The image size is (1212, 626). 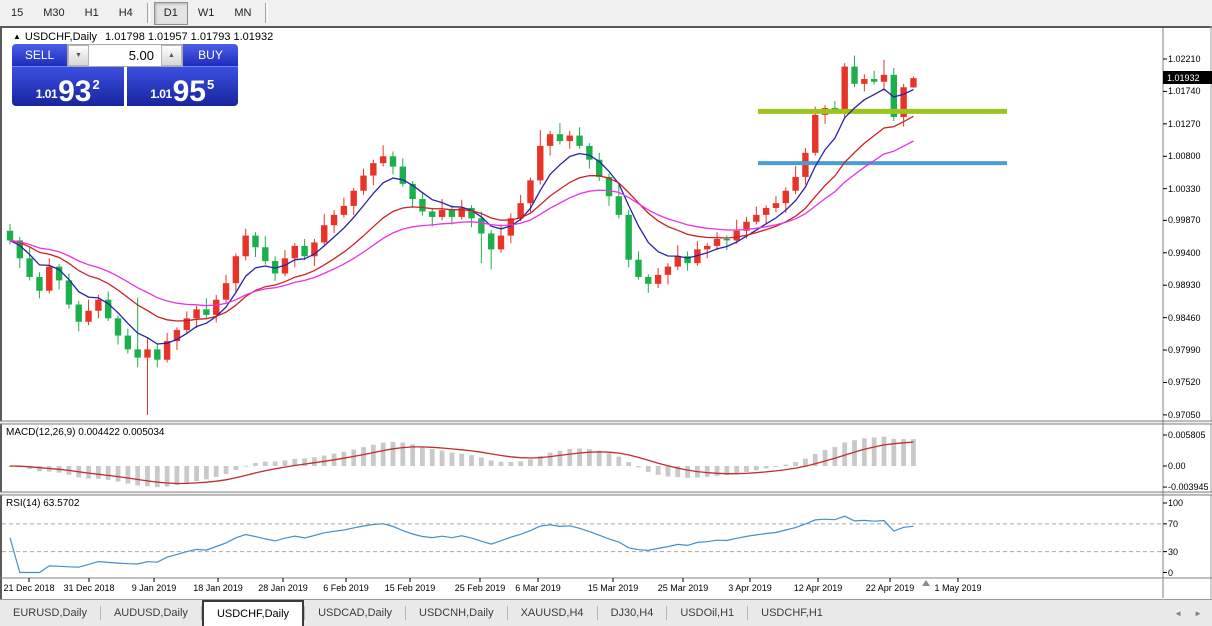 What do you see at coordinates (54, 13) in the screenshot?
I see `timeframe-m30: M30` at bounding box center [54, 13].